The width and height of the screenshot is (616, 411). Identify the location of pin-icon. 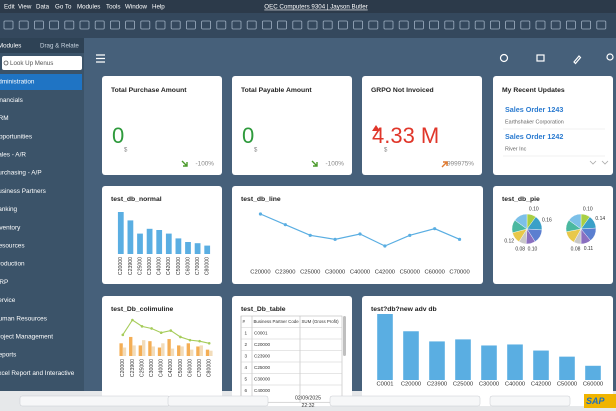
(540, 58).